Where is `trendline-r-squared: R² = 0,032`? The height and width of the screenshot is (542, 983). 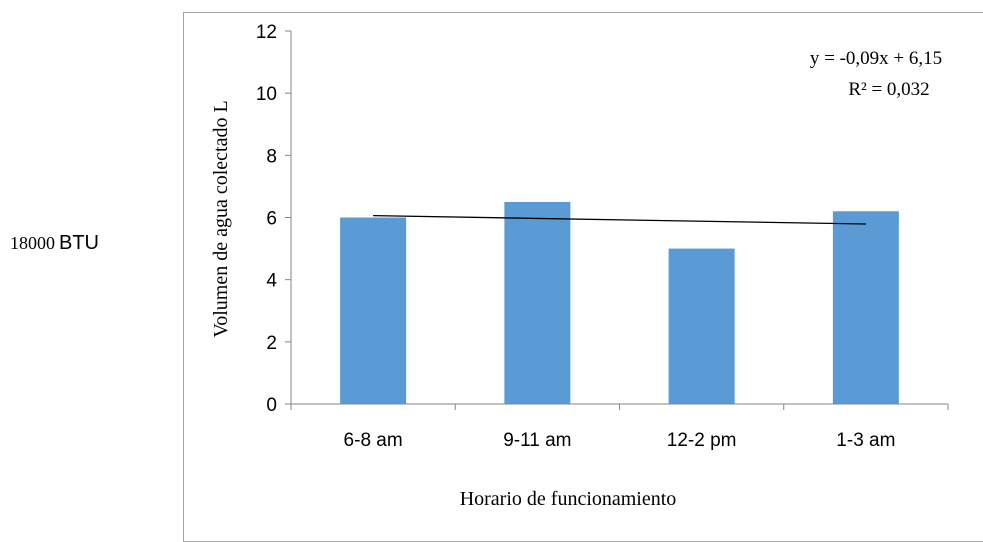 trendline-r-squared: R² = 0,032 is located at coordinates (888, 89).